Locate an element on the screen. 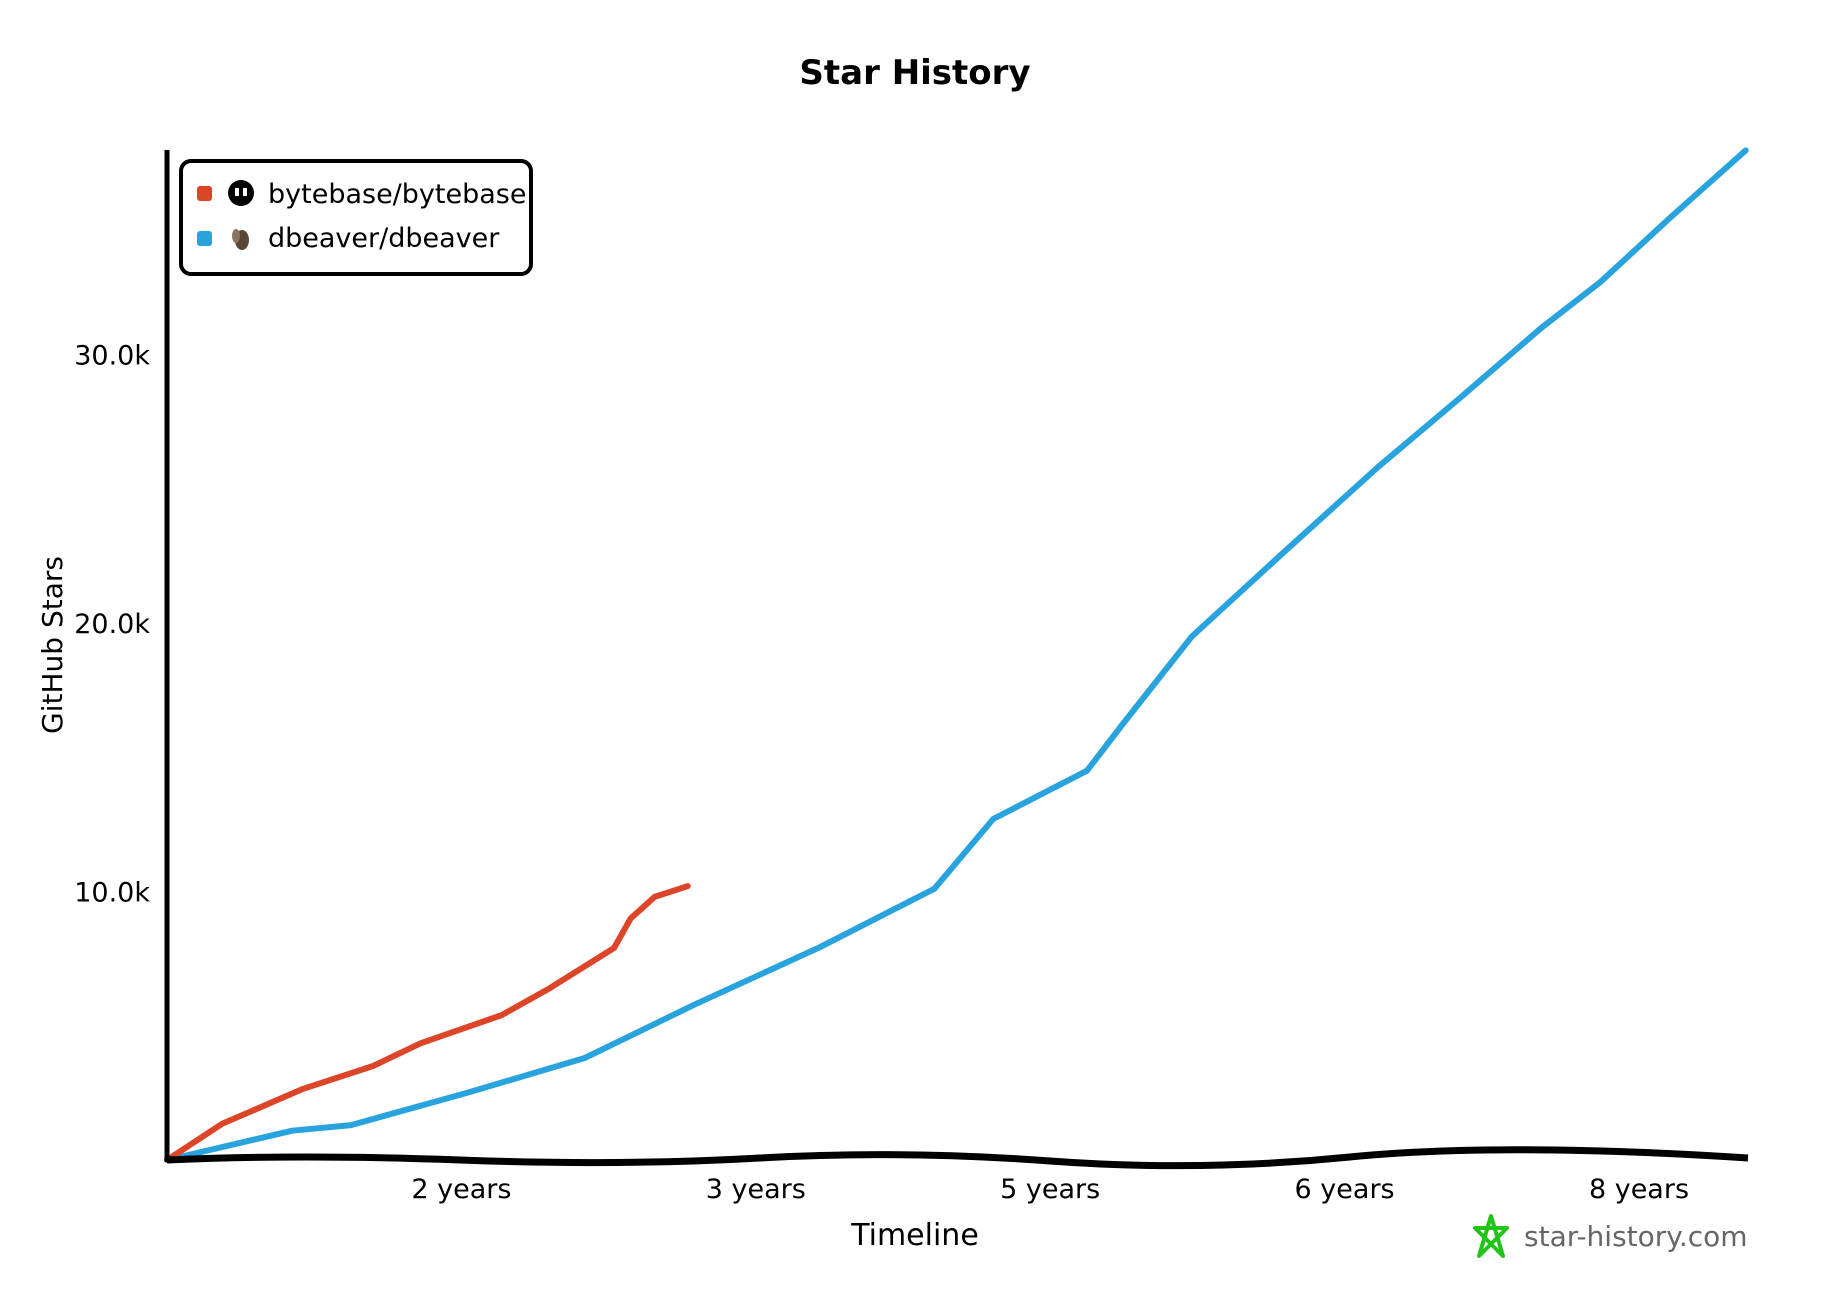  x-tick-label: 6 years is located at coordinates (1345, 1189).